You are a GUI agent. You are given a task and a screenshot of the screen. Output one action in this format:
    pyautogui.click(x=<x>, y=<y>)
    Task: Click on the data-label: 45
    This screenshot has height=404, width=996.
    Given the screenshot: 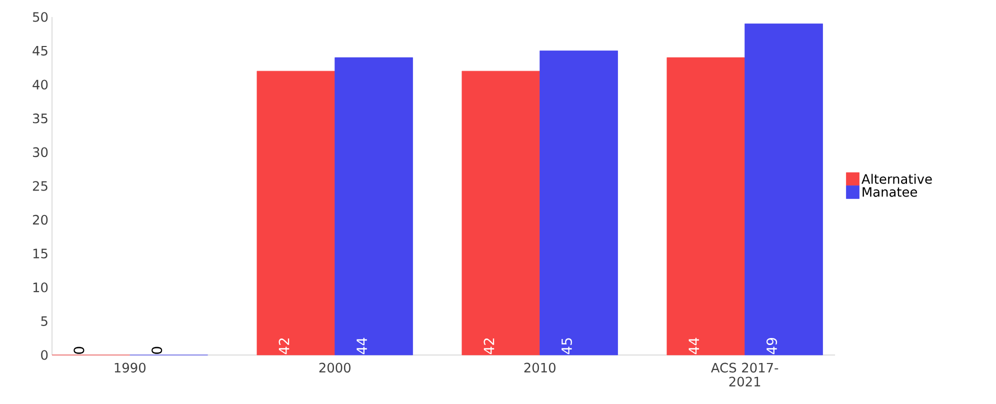 What is the action you would take?
    pyautogui.click(x=567, y=346)
    